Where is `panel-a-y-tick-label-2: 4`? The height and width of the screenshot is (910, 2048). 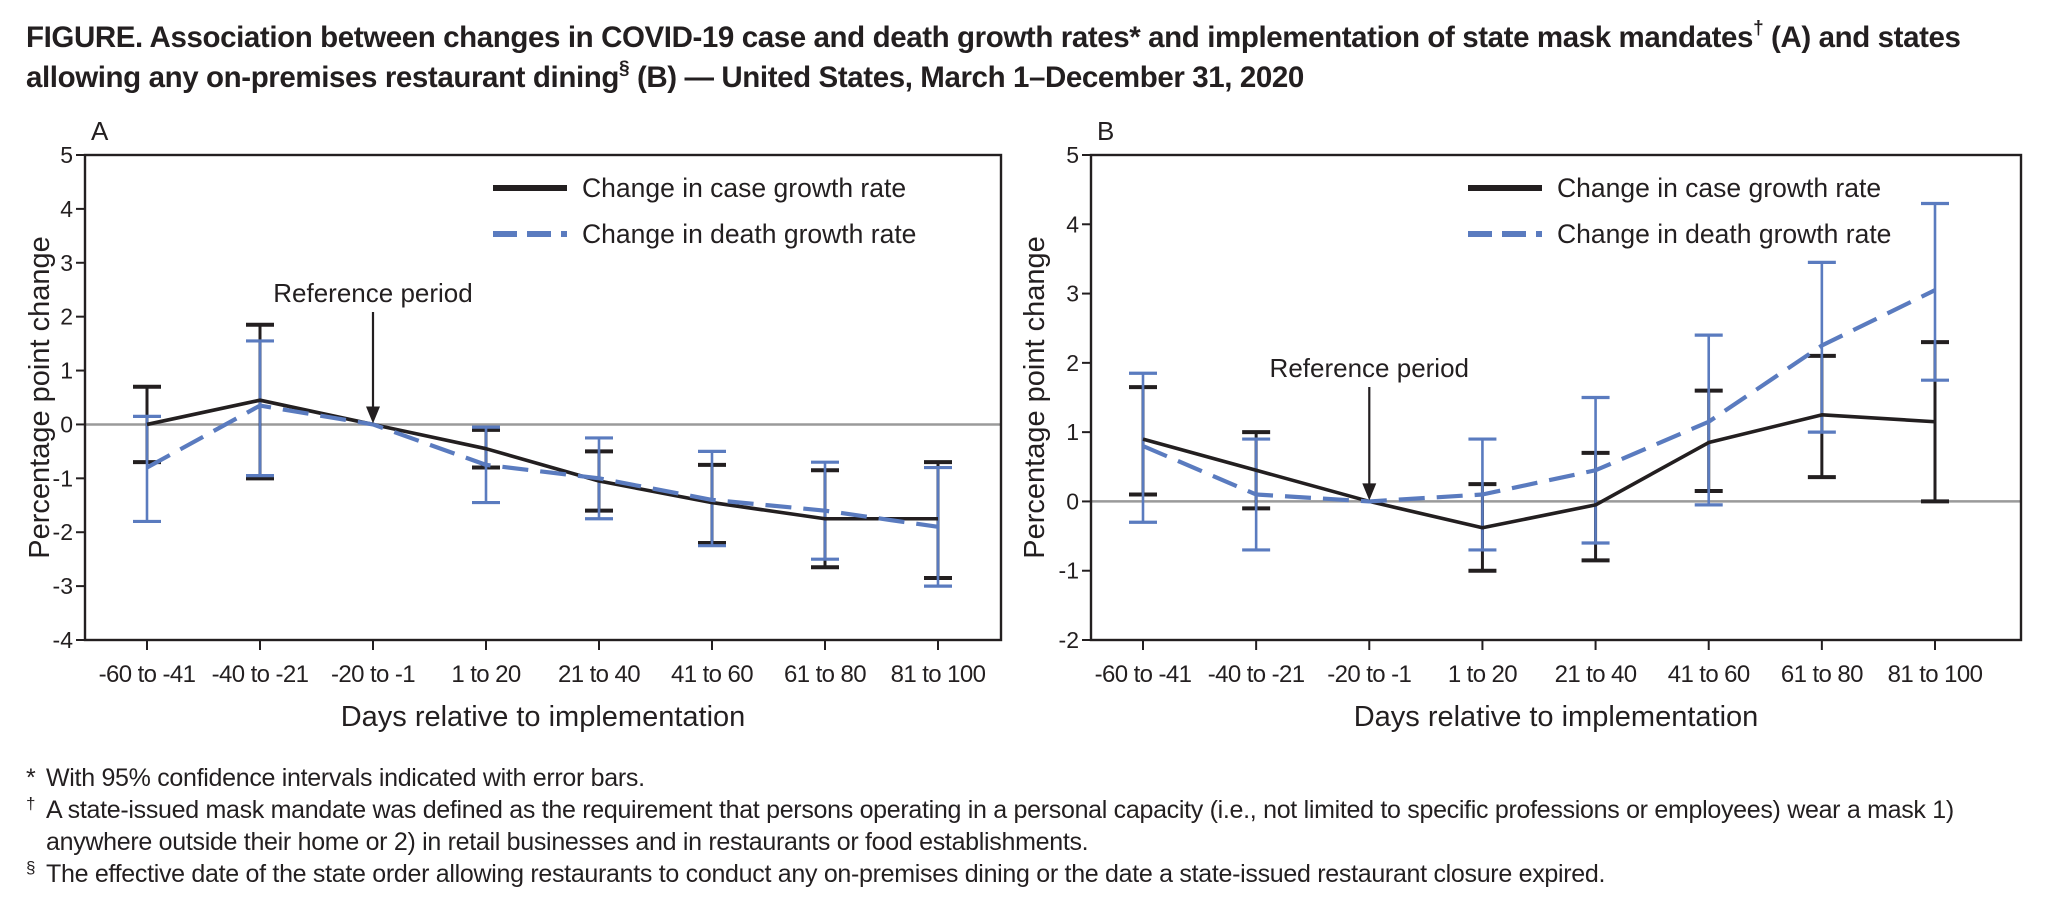
panel-a-y-tick-label-2: 4 is located at coordinates (66, 209).